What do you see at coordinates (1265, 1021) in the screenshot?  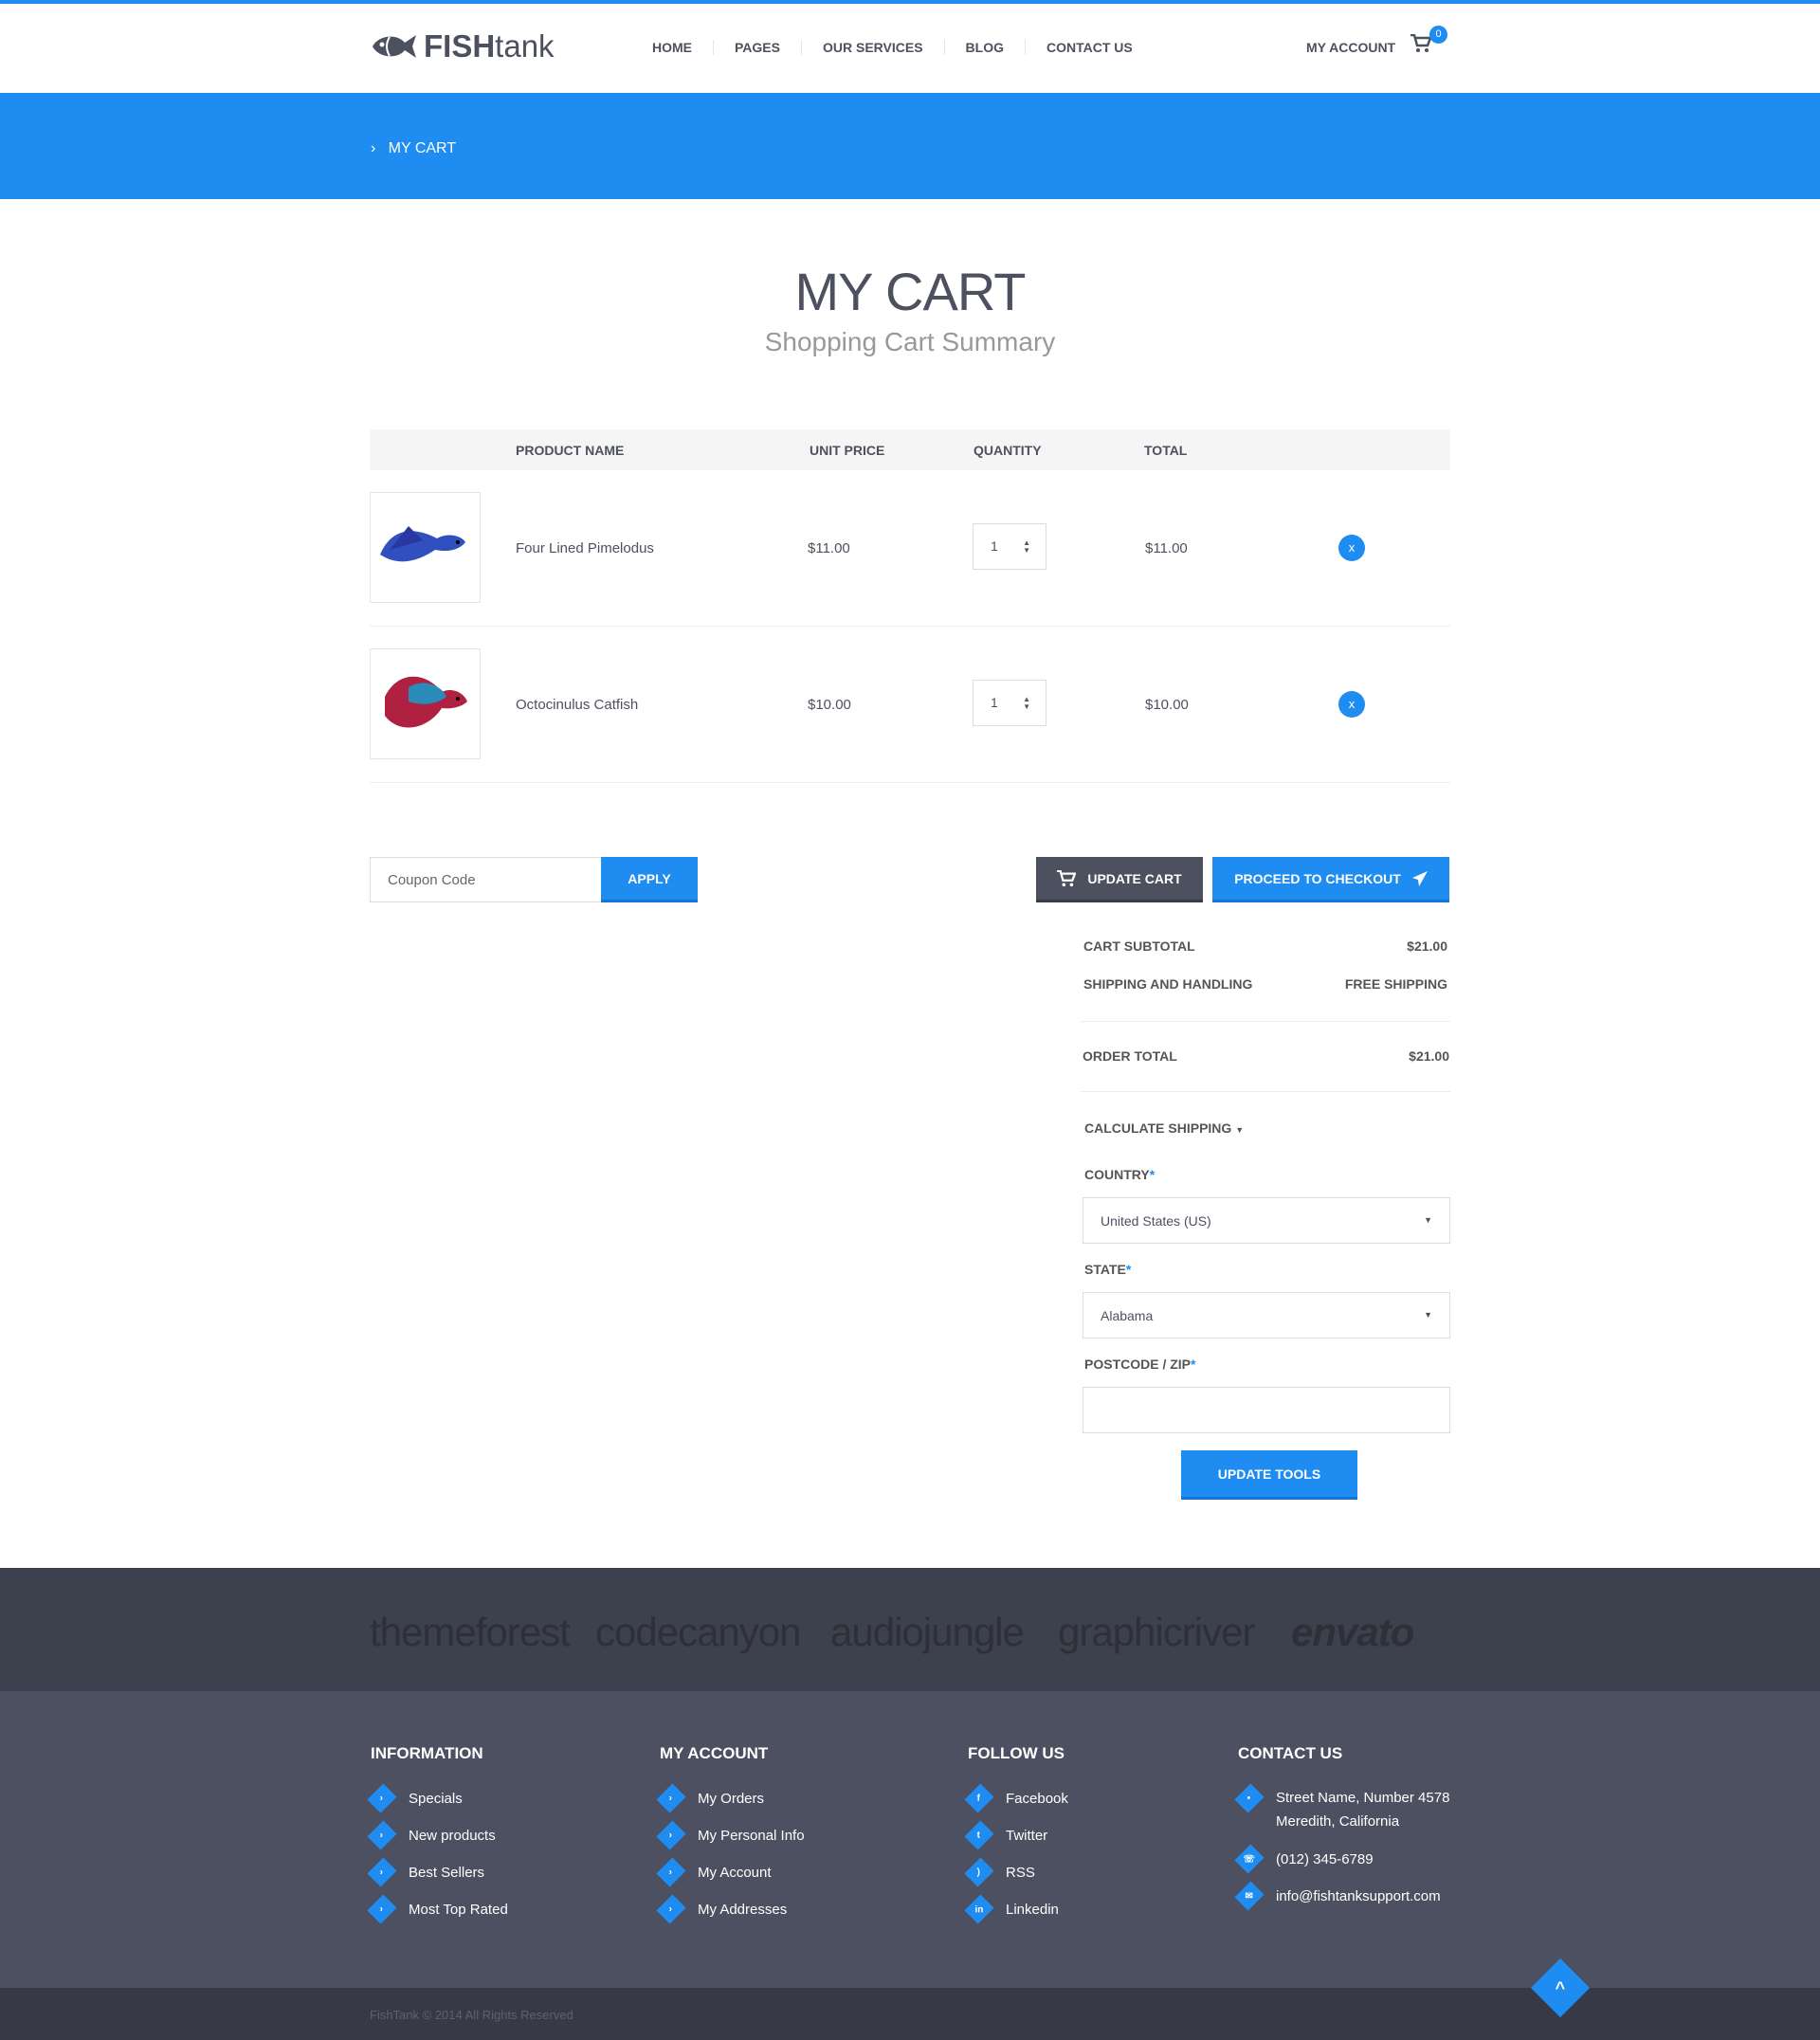 I see `divider` at bounding box center [1265, 1021].